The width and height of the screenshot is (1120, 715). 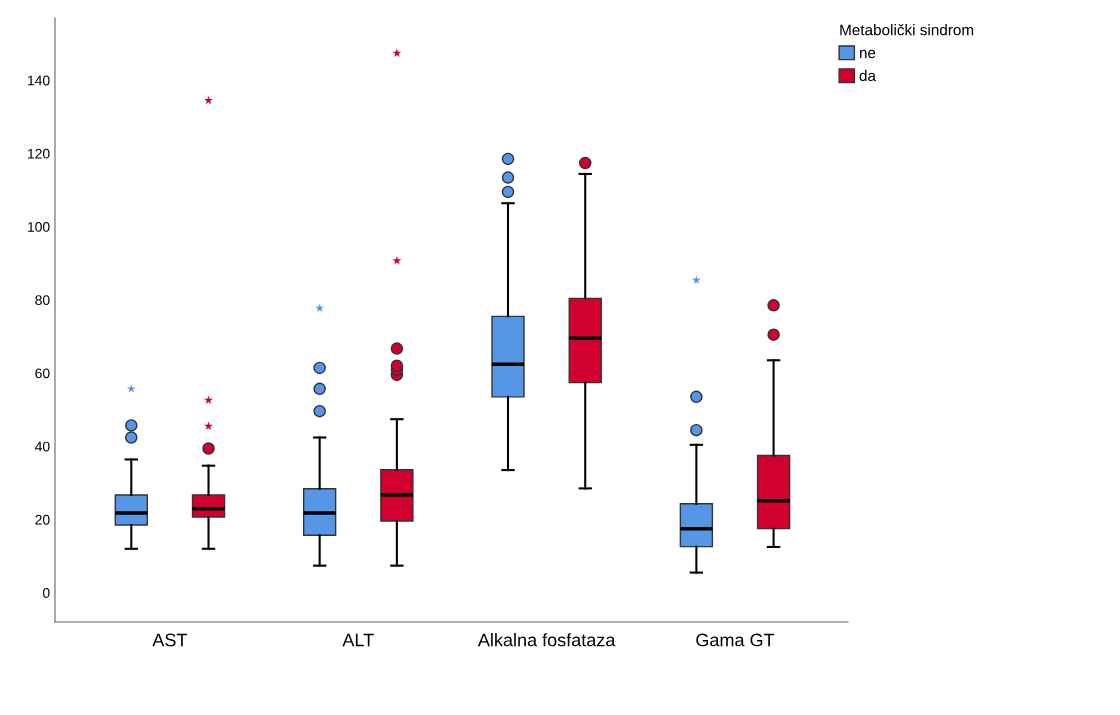 What do you see at coordinates (39, 153) in the screenshot?
I see `y-tick-label: 120` at bounding box center [39, 153].